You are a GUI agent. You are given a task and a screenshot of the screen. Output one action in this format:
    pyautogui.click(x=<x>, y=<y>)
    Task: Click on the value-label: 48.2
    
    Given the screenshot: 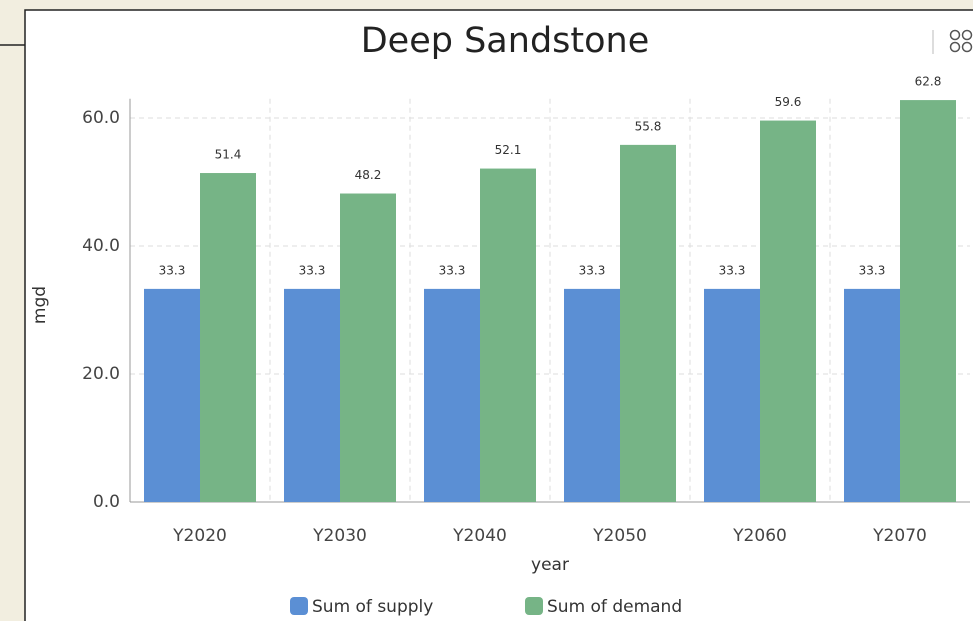 What is the action you would take?
    pyautogui.click(x=368, y=175)
    